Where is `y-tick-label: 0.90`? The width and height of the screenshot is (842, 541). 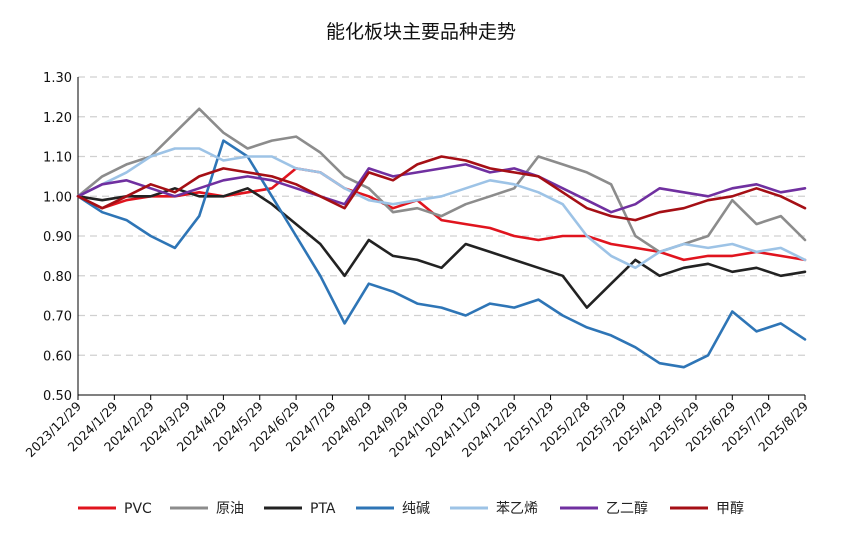
y-tick-label: 0.90 is located at coordinates (57, 237).